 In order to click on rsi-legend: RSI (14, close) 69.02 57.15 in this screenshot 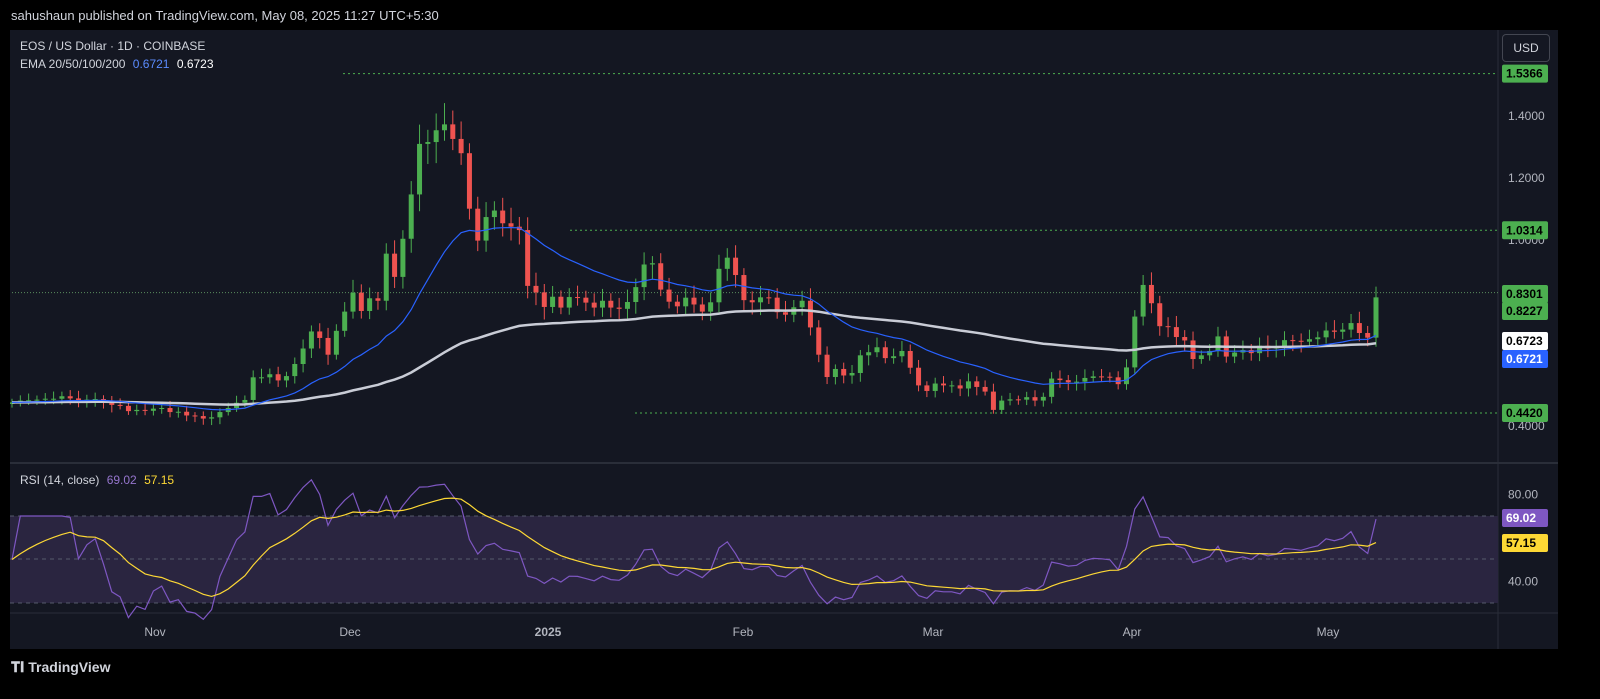, I will do `click(97, 480)`.